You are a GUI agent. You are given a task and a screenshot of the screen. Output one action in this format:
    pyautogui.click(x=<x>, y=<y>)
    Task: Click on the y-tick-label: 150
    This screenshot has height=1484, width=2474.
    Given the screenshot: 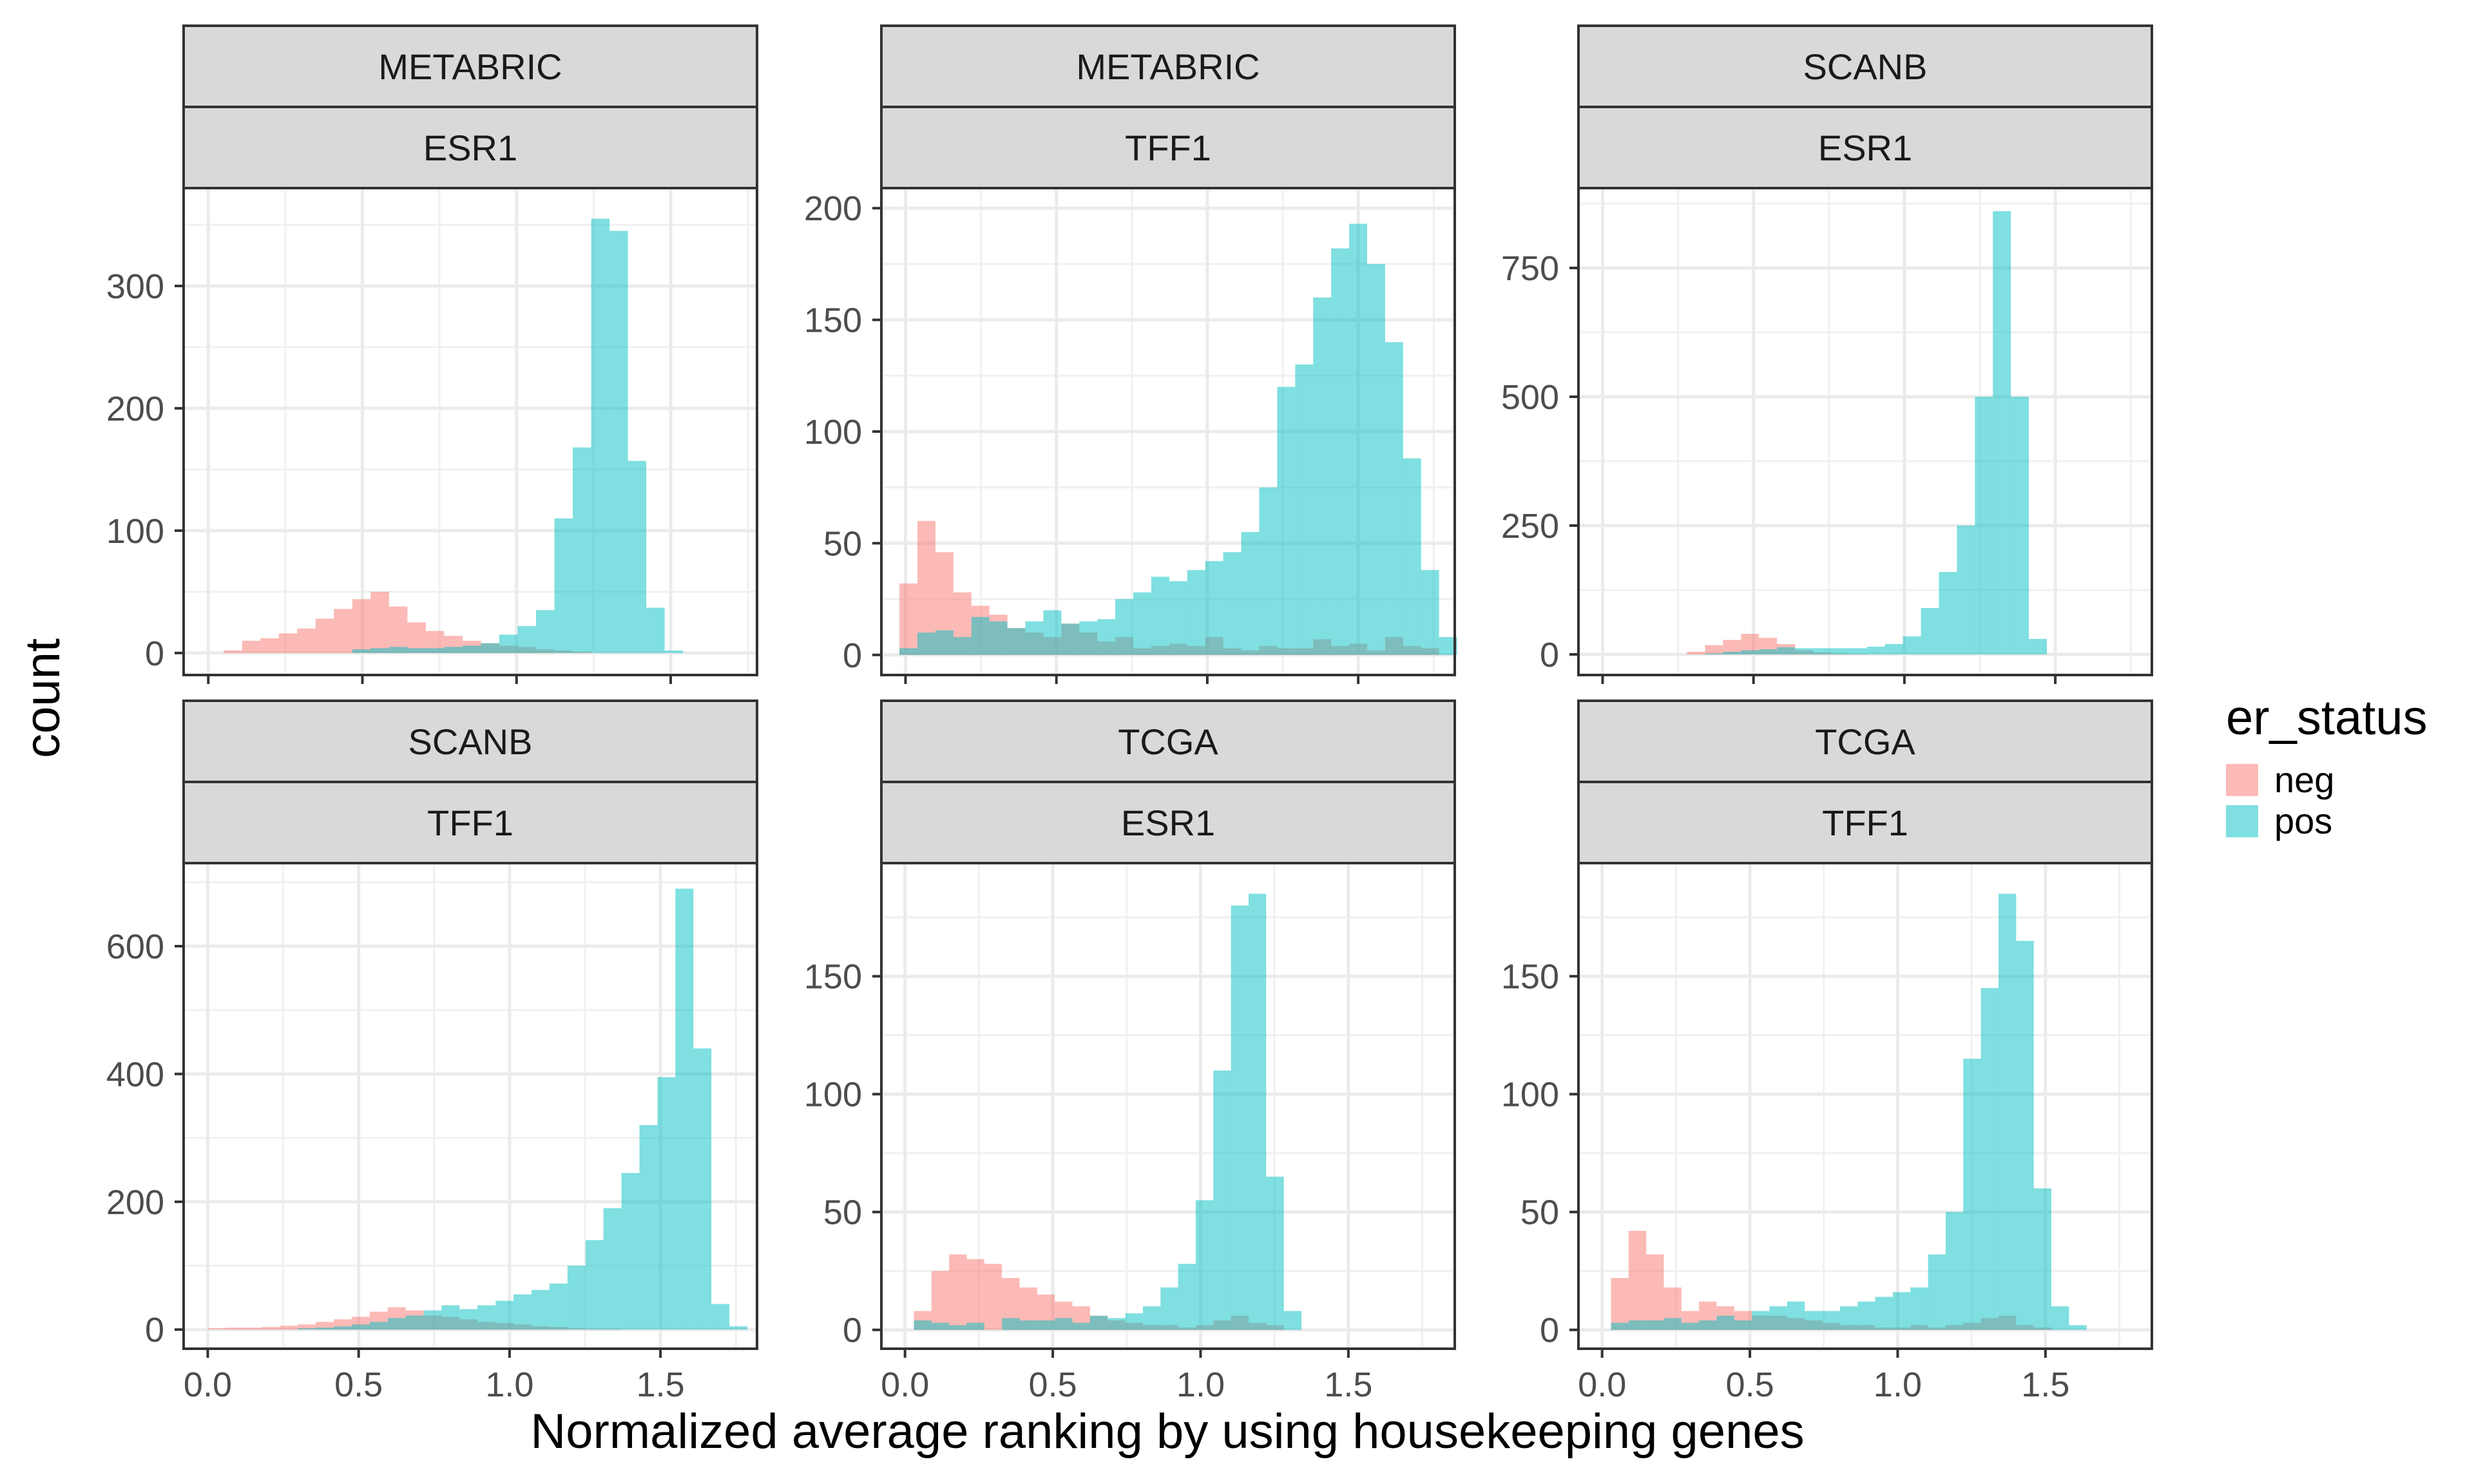 What is the action you would take?
    pyautogui.click(x=1530, y=977)
    